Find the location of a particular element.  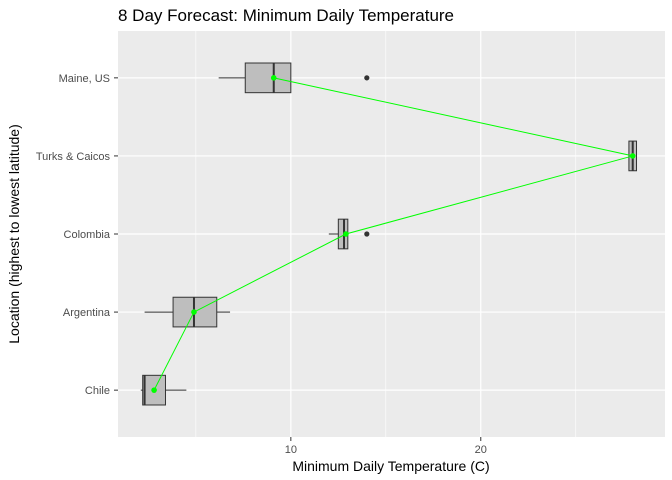

box-iqr is located at coordinates (268, 78).